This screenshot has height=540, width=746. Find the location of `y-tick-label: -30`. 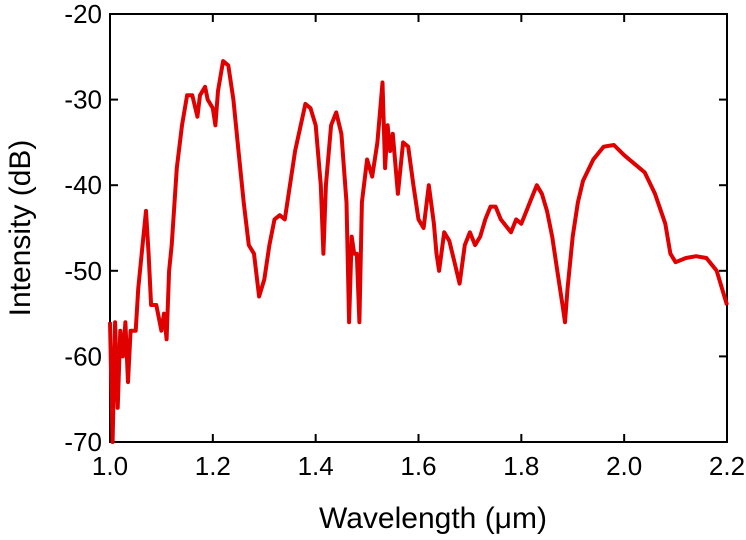

y-tick-label: -30 is located at coordinates (83, 100).